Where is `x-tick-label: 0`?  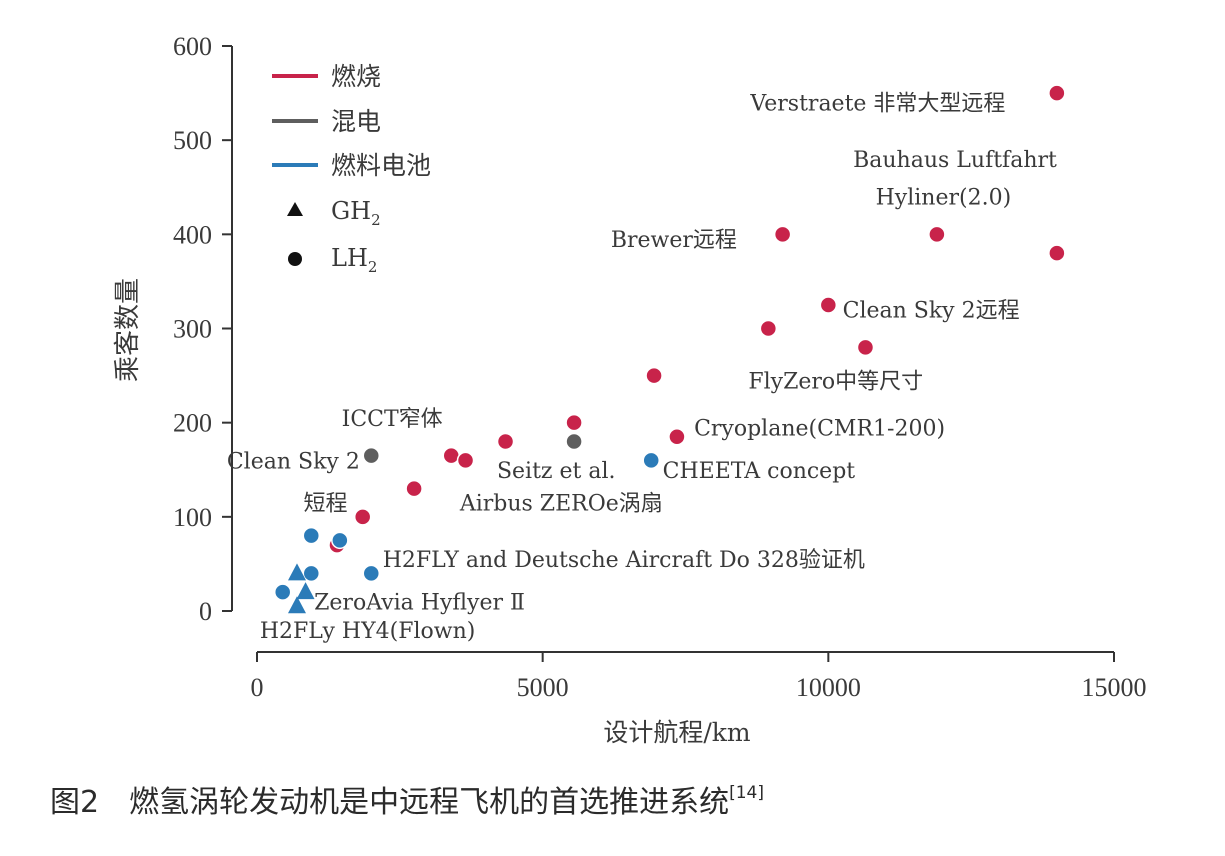
x-tick-label: 0 is located at coordinates (257, 687).